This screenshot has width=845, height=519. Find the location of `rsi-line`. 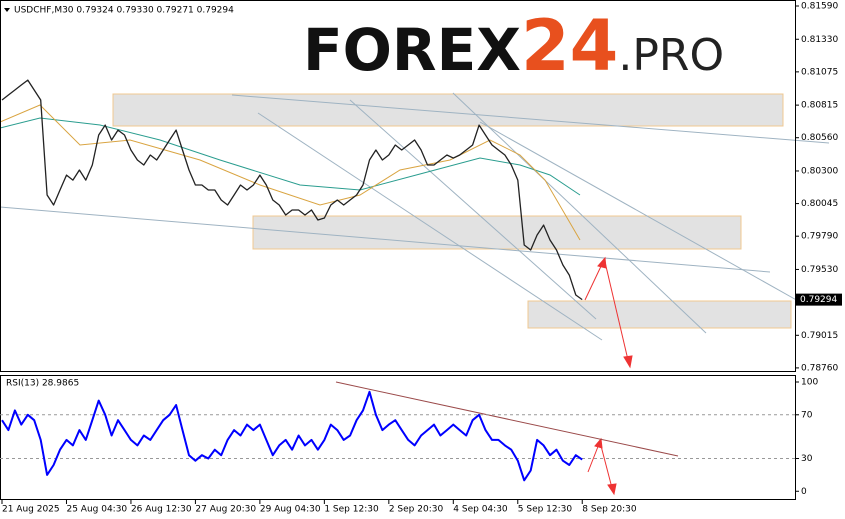

rsi-line is located at coordinates (292, 436).